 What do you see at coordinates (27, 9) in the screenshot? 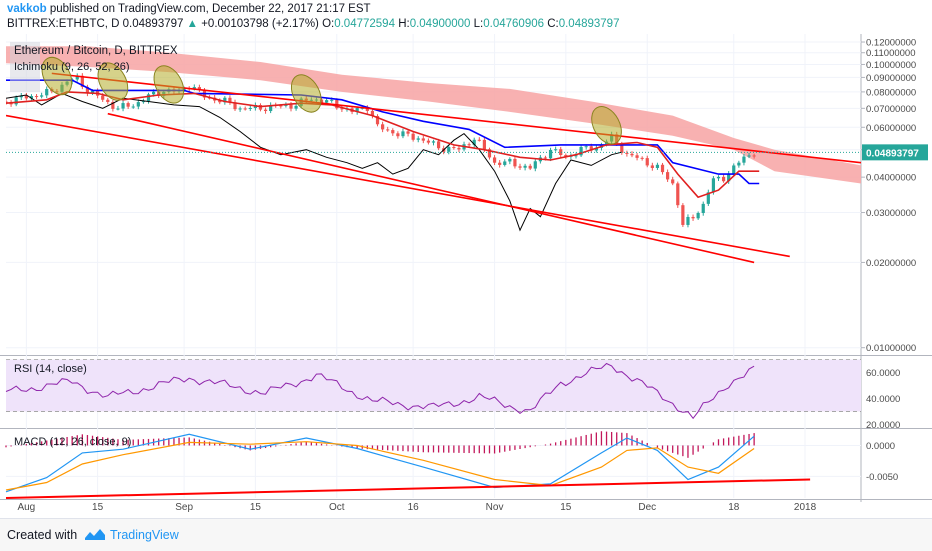
I see `author-link: vakkob` at bounding box center [27, 9].